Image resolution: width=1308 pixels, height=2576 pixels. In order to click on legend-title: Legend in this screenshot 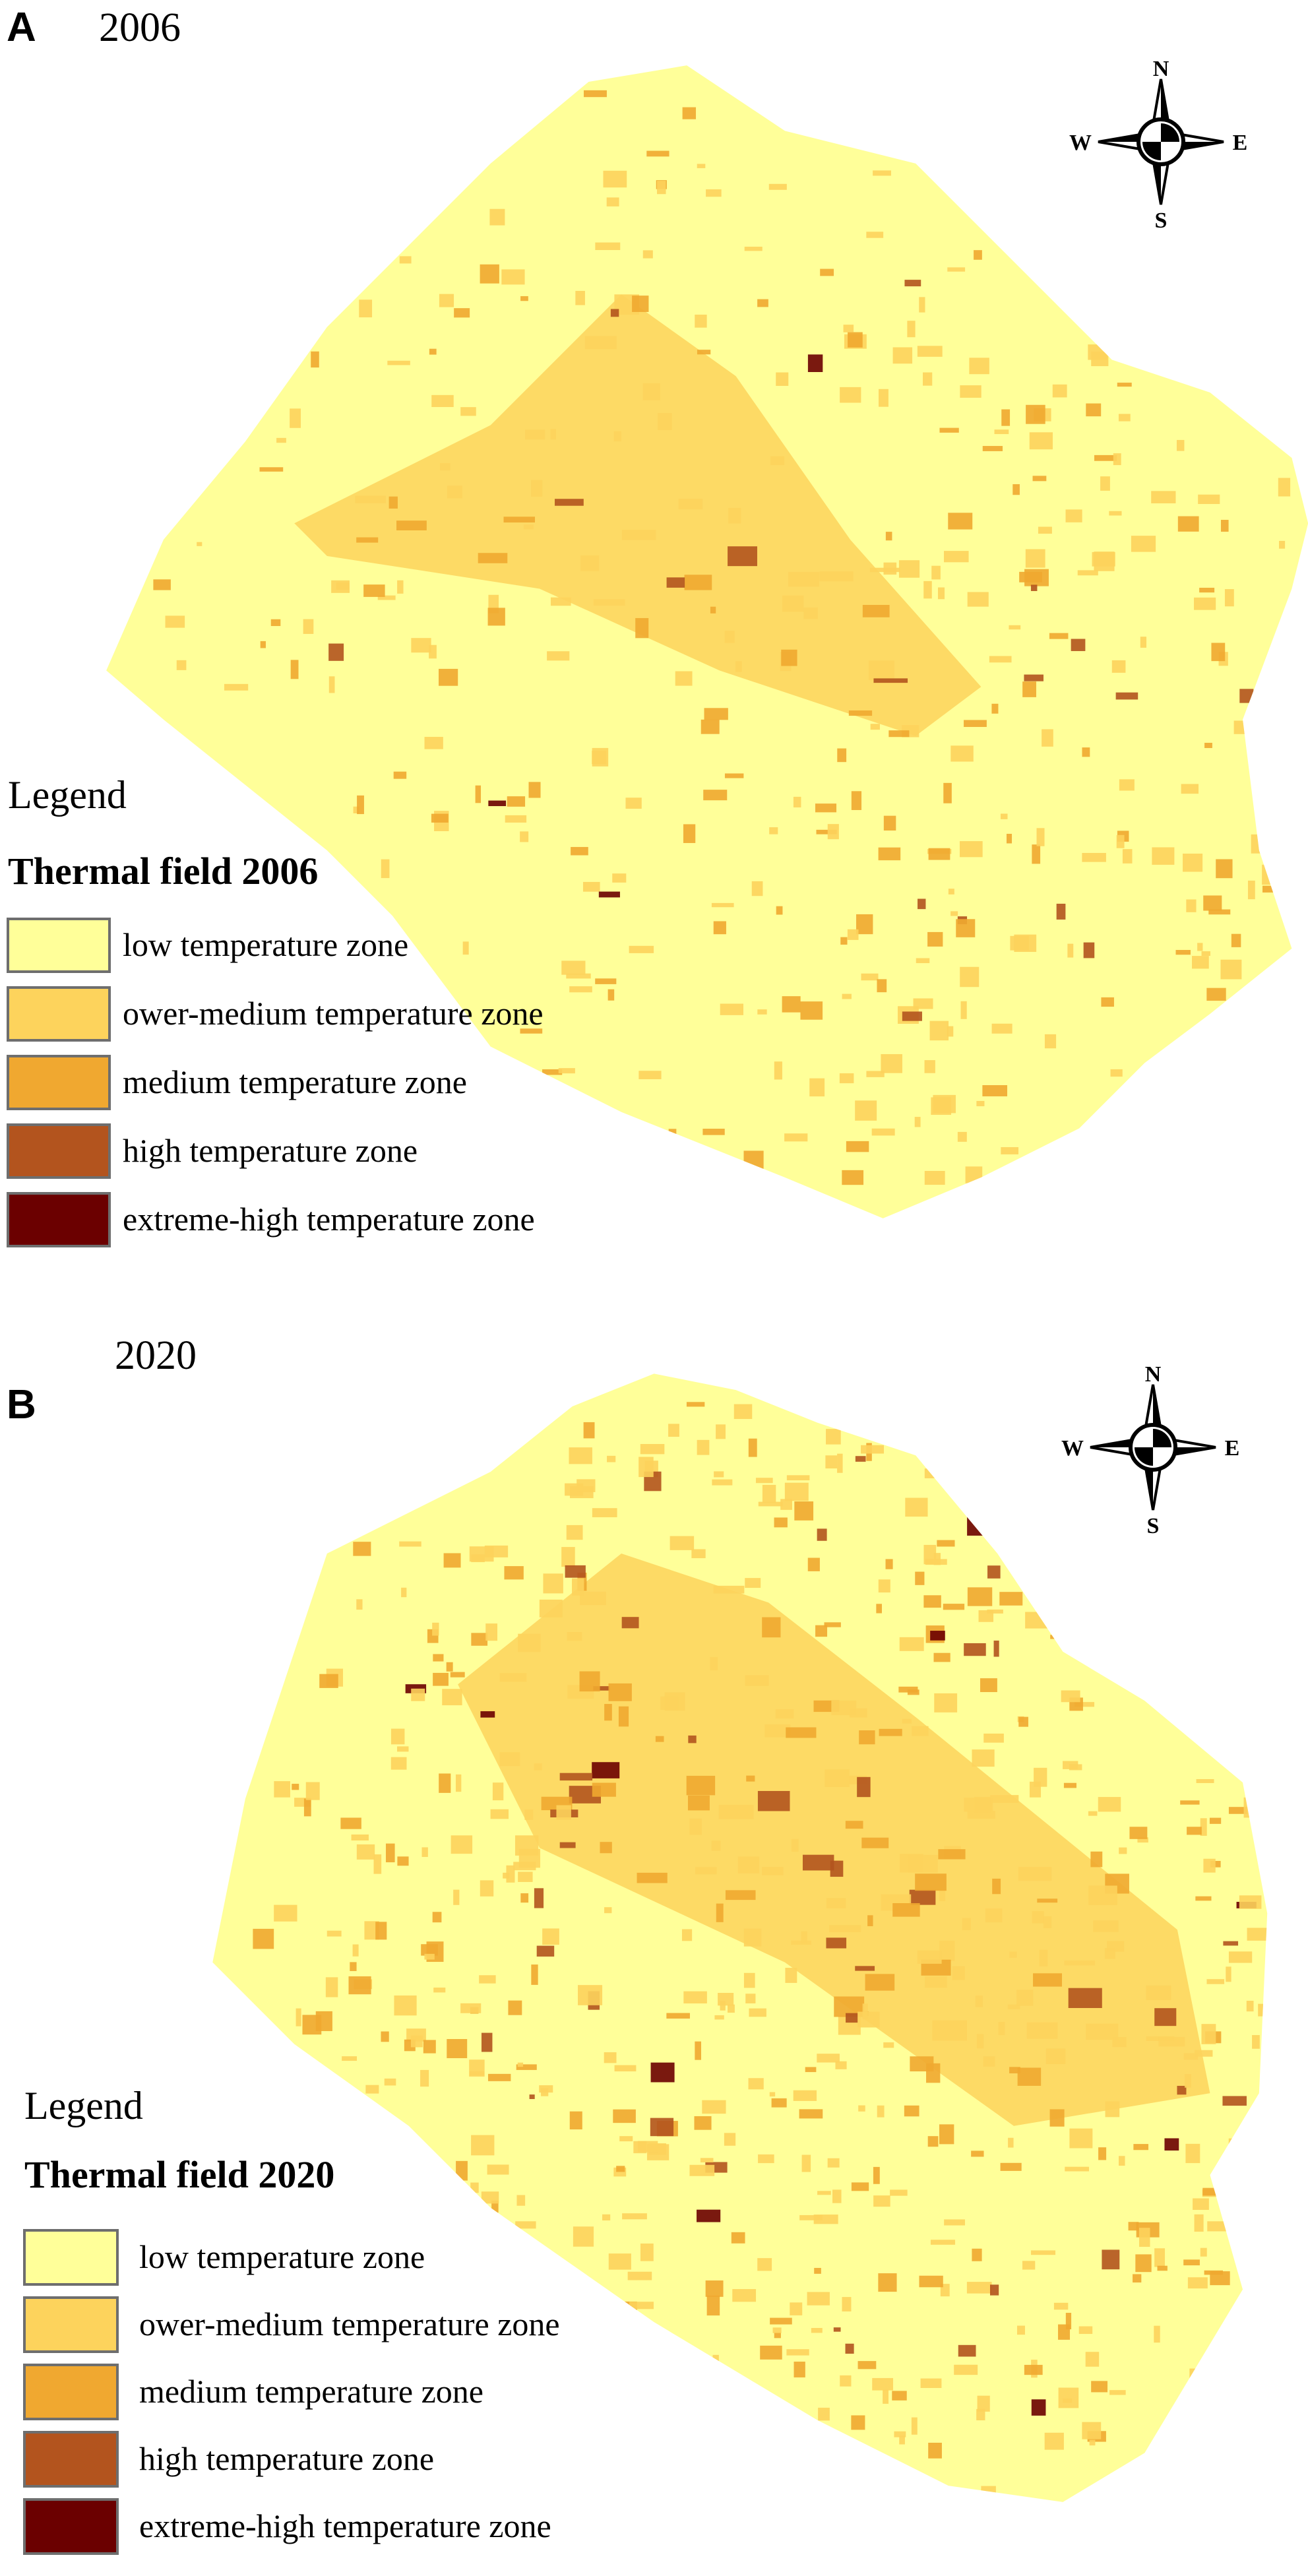, I will do `click(83, 2105)`.